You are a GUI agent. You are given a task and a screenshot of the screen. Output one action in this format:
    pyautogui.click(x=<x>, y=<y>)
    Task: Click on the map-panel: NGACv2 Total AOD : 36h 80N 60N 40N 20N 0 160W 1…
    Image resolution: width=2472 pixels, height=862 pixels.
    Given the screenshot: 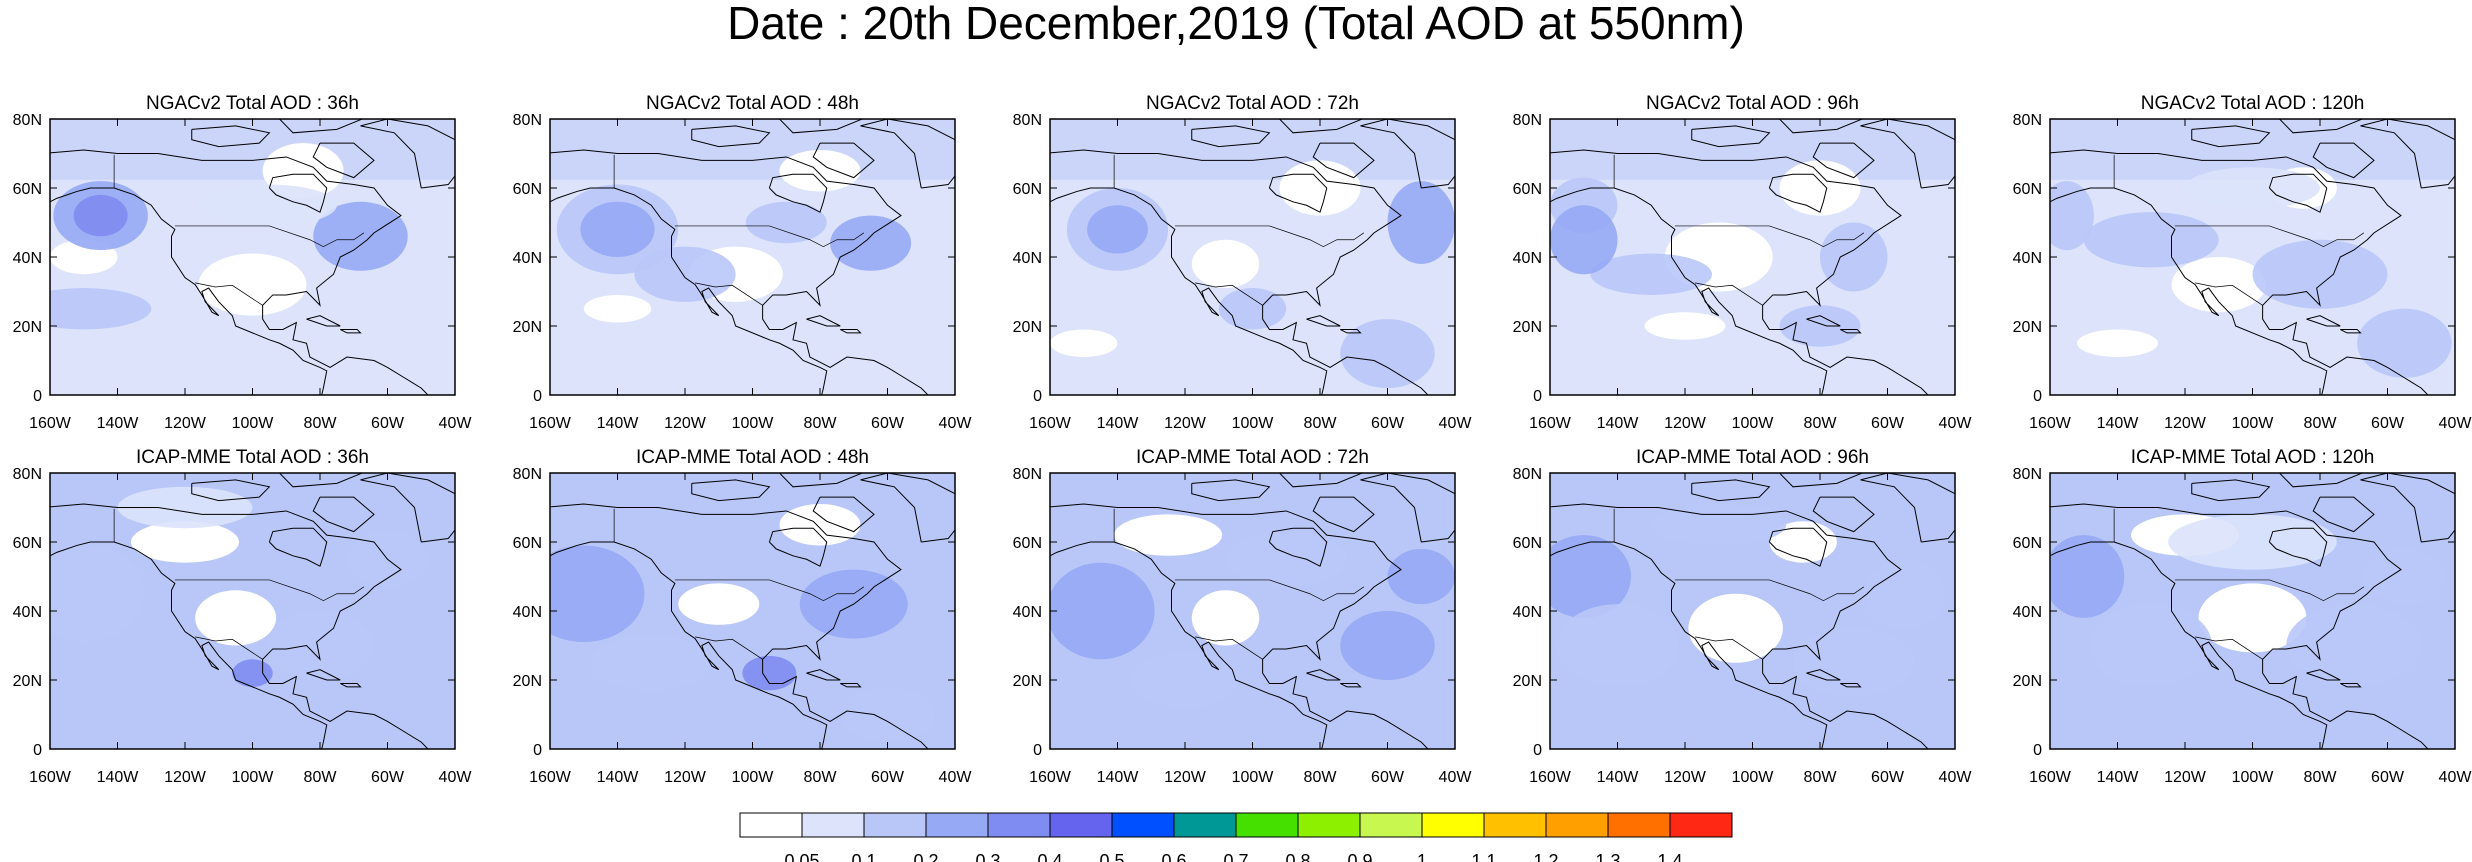 What is the action you would take?
    pyautogui.click(x=243, y=262)
    